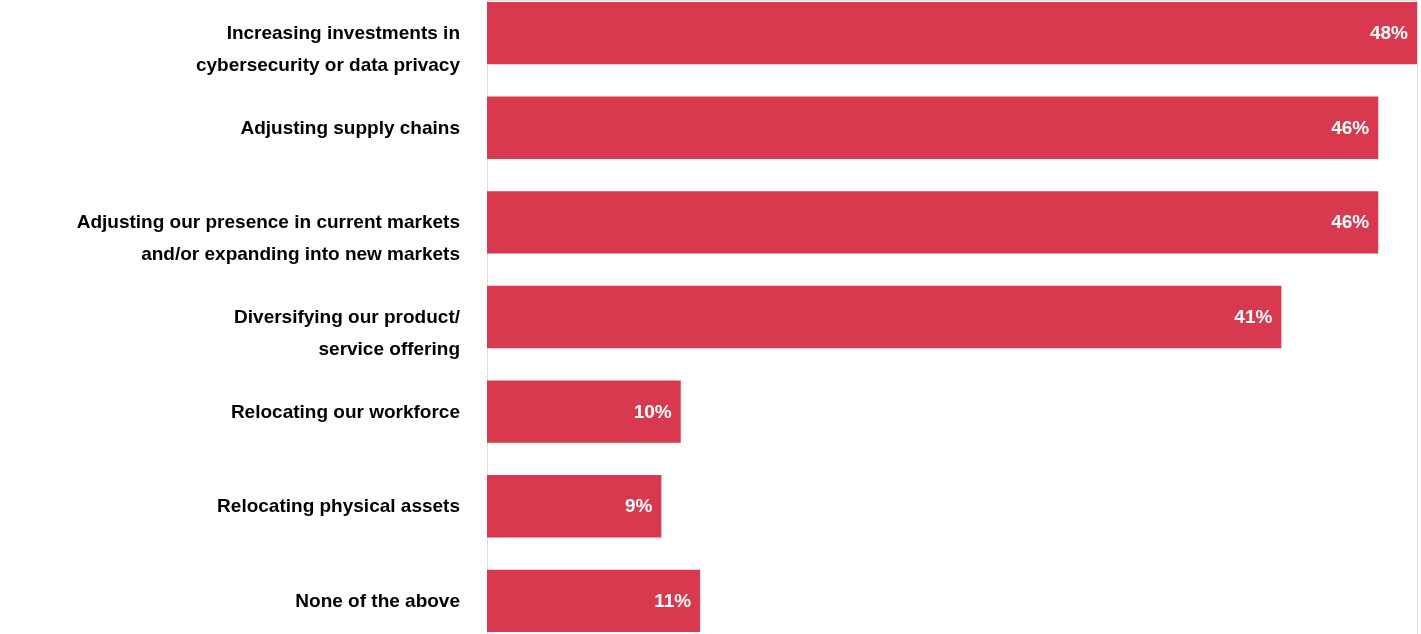  I want to click on y-tick-label: Increasing investments in cybersecurity or data privacy, so click(328, 49).